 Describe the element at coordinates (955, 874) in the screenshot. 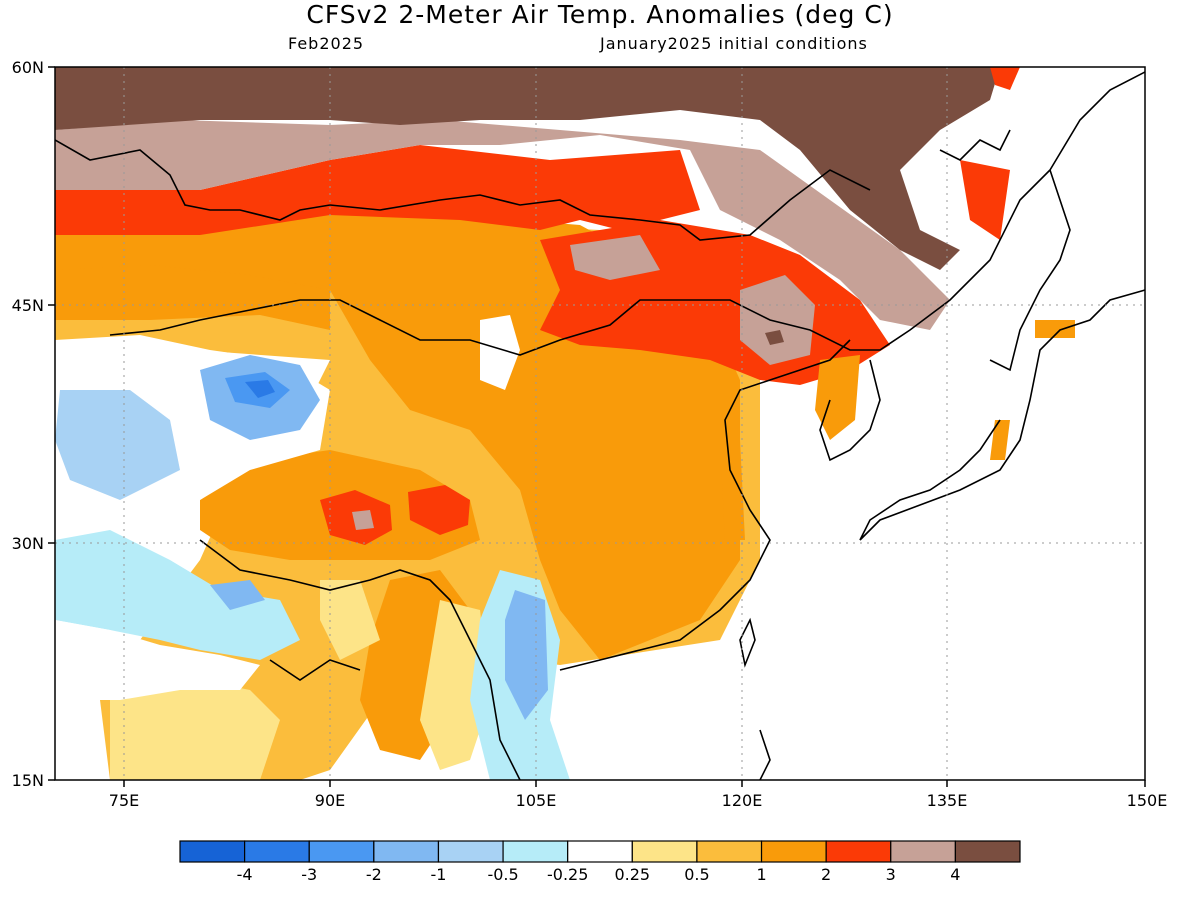

I see `legend-tick-label: 4` at that location.